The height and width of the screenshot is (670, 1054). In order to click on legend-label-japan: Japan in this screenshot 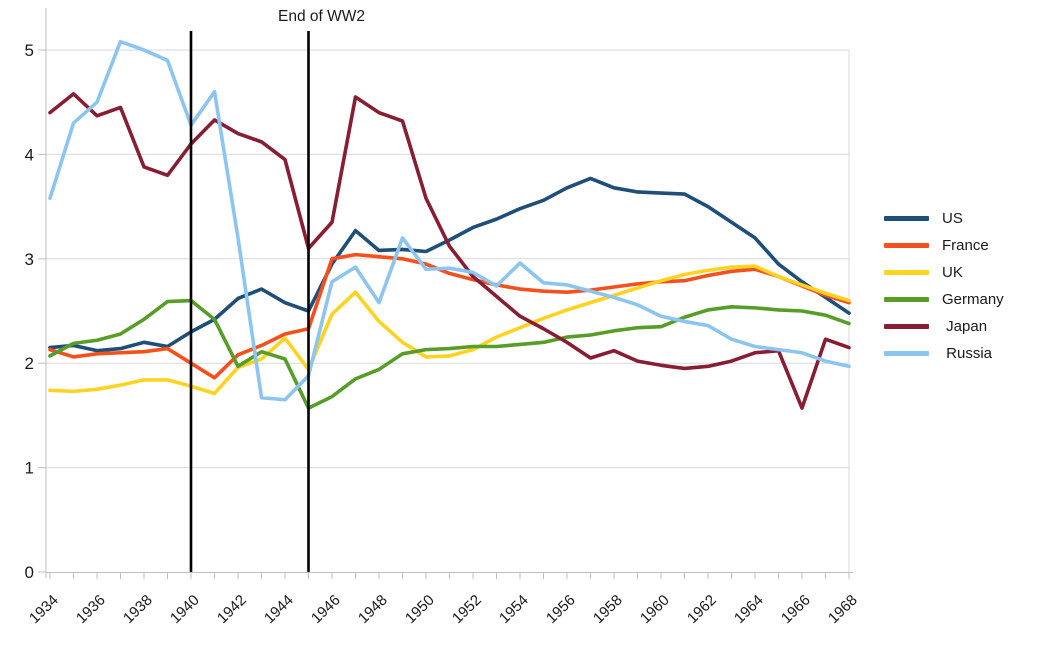, I will do `click(965, 326)`.